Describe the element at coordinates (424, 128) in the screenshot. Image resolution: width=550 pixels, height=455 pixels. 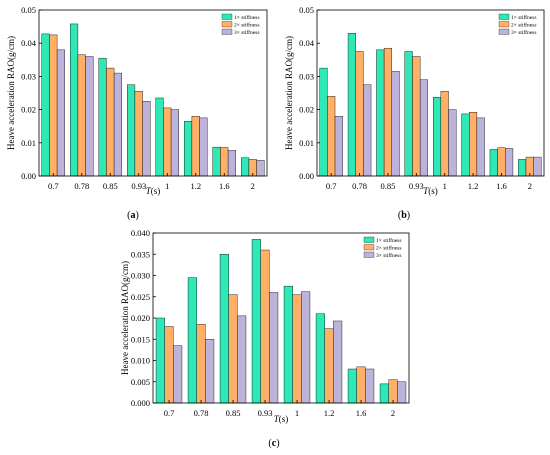
I see `bar-b-series3-0.93` at that location.